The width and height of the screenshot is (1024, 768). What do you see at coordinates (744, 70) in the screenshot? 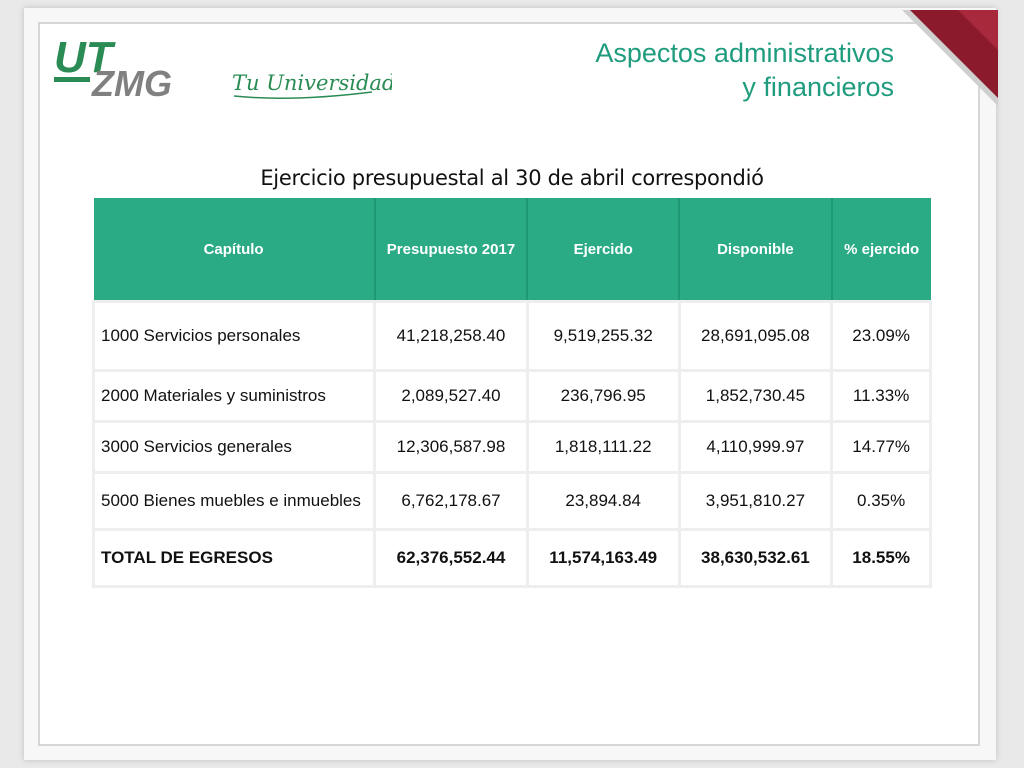
I see `header-title: Aspectos administrativos y financieros` at bounding box center [744, 70].